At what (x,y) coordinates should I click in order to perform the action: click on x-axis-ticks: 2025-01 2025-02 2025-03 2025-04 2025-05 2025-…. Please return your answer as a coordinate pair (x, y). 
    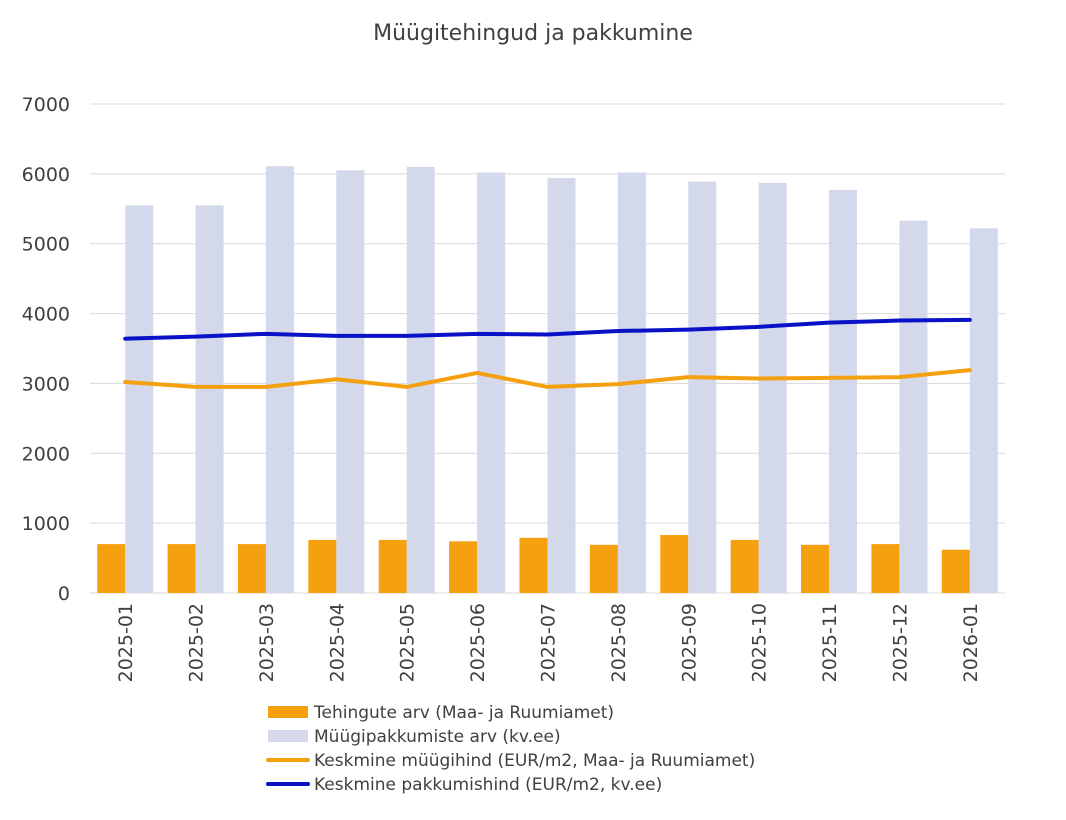
    Looking at the image, I should click on (548, 642).